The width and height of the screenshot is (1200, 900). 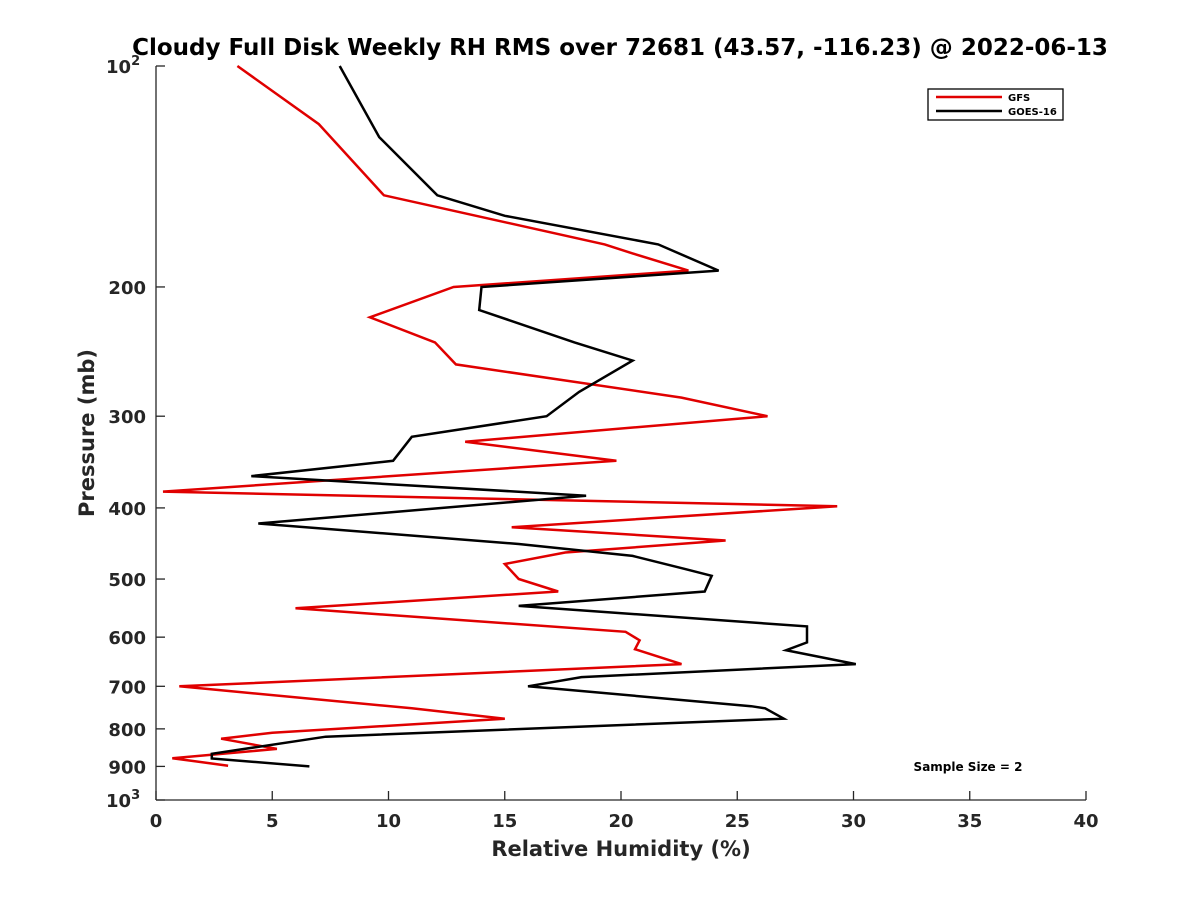 I want to click on sample-size-annotation: Sample Size = 2, so click(x=968, y=767).